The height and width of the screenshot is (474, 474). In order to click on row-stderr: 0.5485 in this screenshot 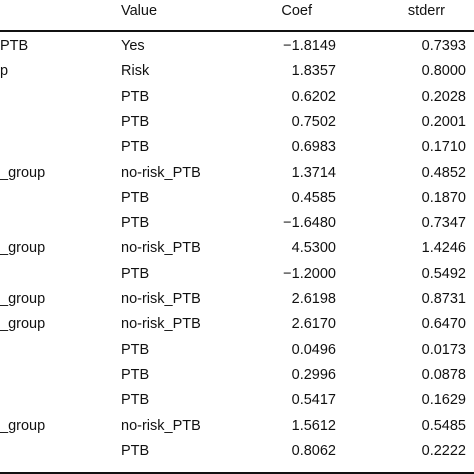, I will do `click(443, 426)`.